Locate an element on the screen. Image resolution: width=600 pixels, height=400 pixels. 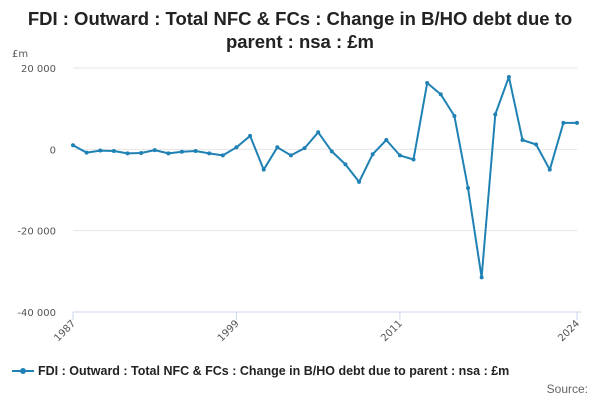
source-label: Source: is located at coordinates (567, 389).